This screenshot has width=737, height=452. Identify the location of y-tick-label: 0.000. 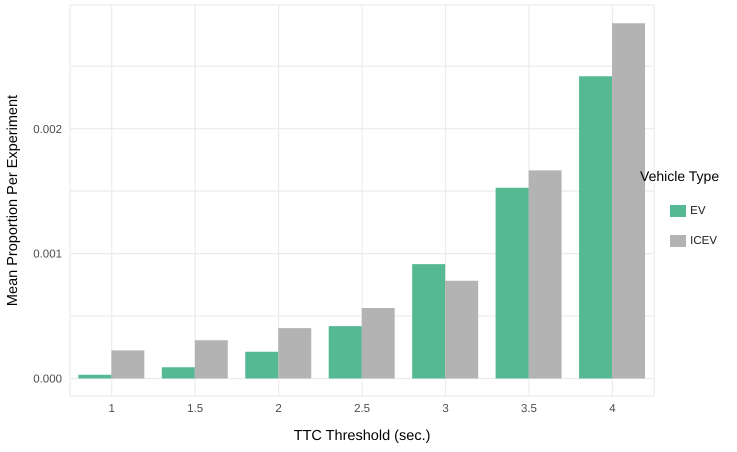
(47, 380).